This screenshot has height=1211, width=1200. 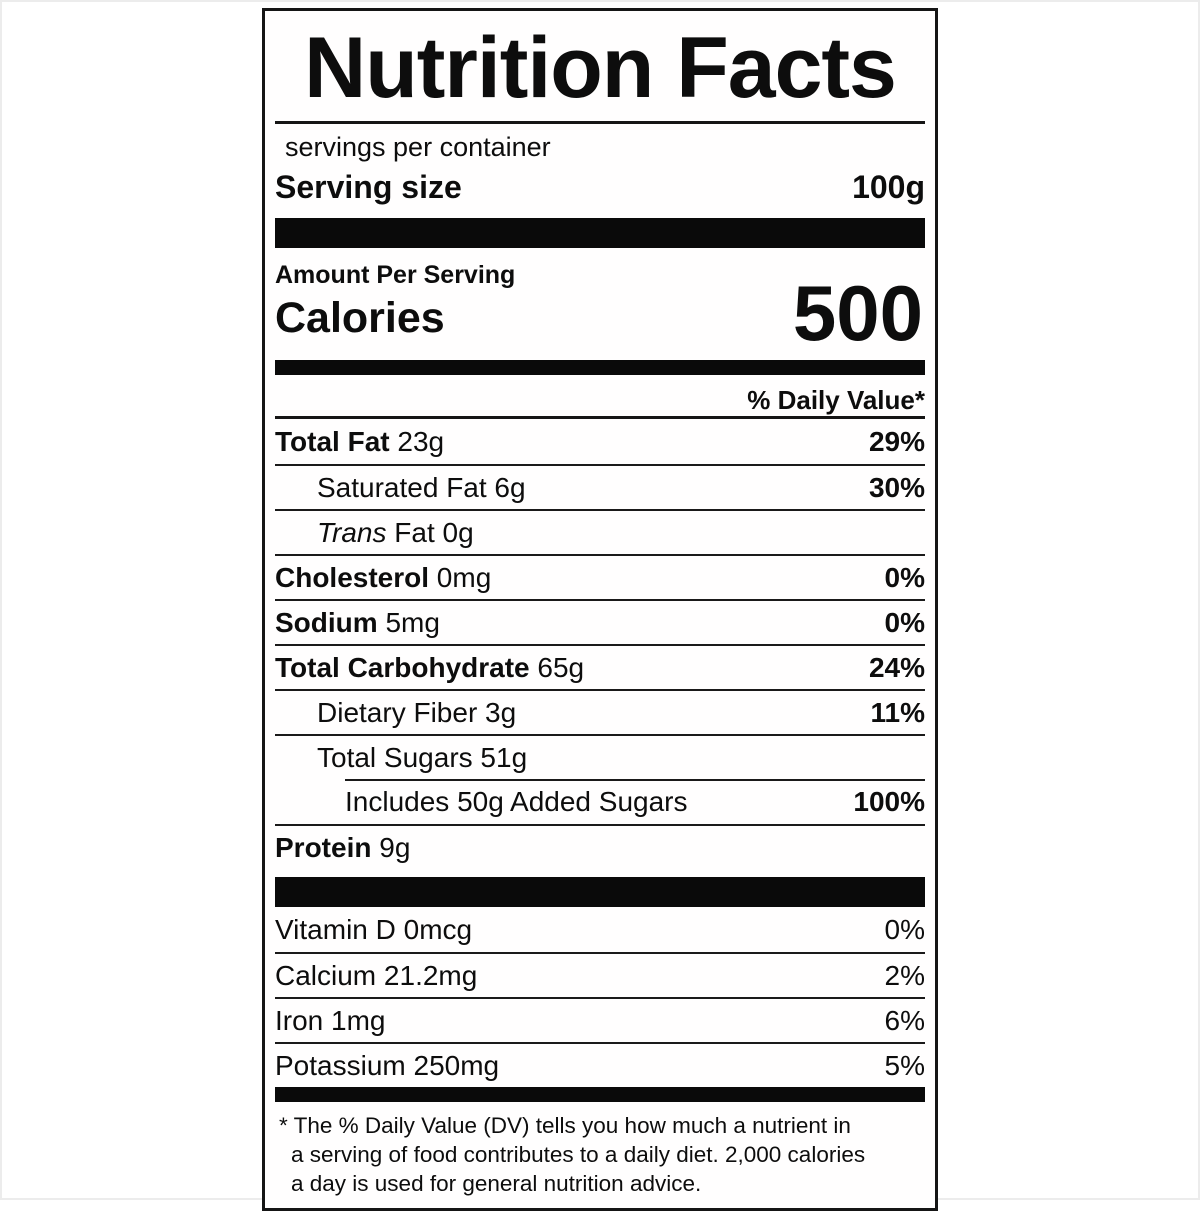 I want to click on serving-size-row: Serving size 100g, so click(x=600, y=187).